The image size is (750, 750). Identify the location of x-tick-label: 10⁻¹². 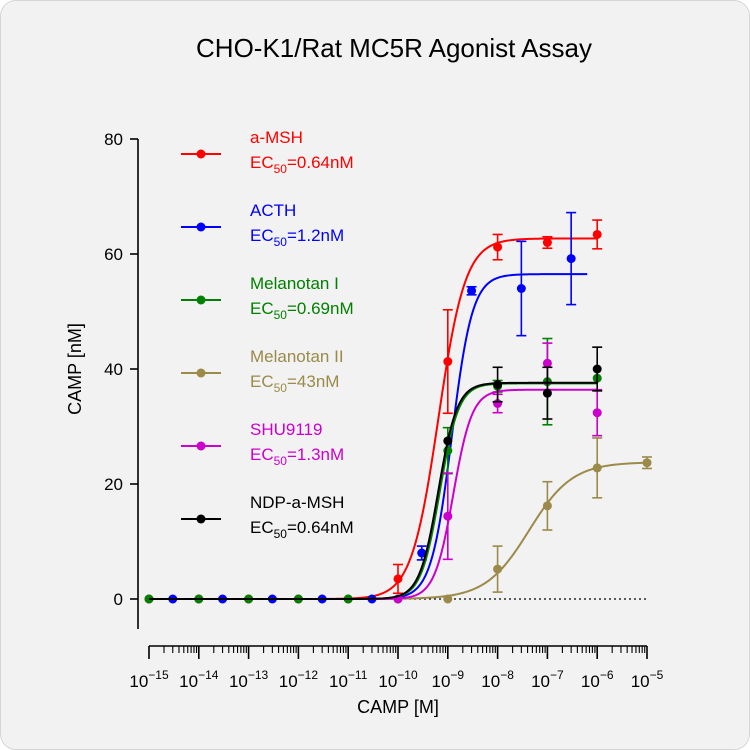
(299, 679).